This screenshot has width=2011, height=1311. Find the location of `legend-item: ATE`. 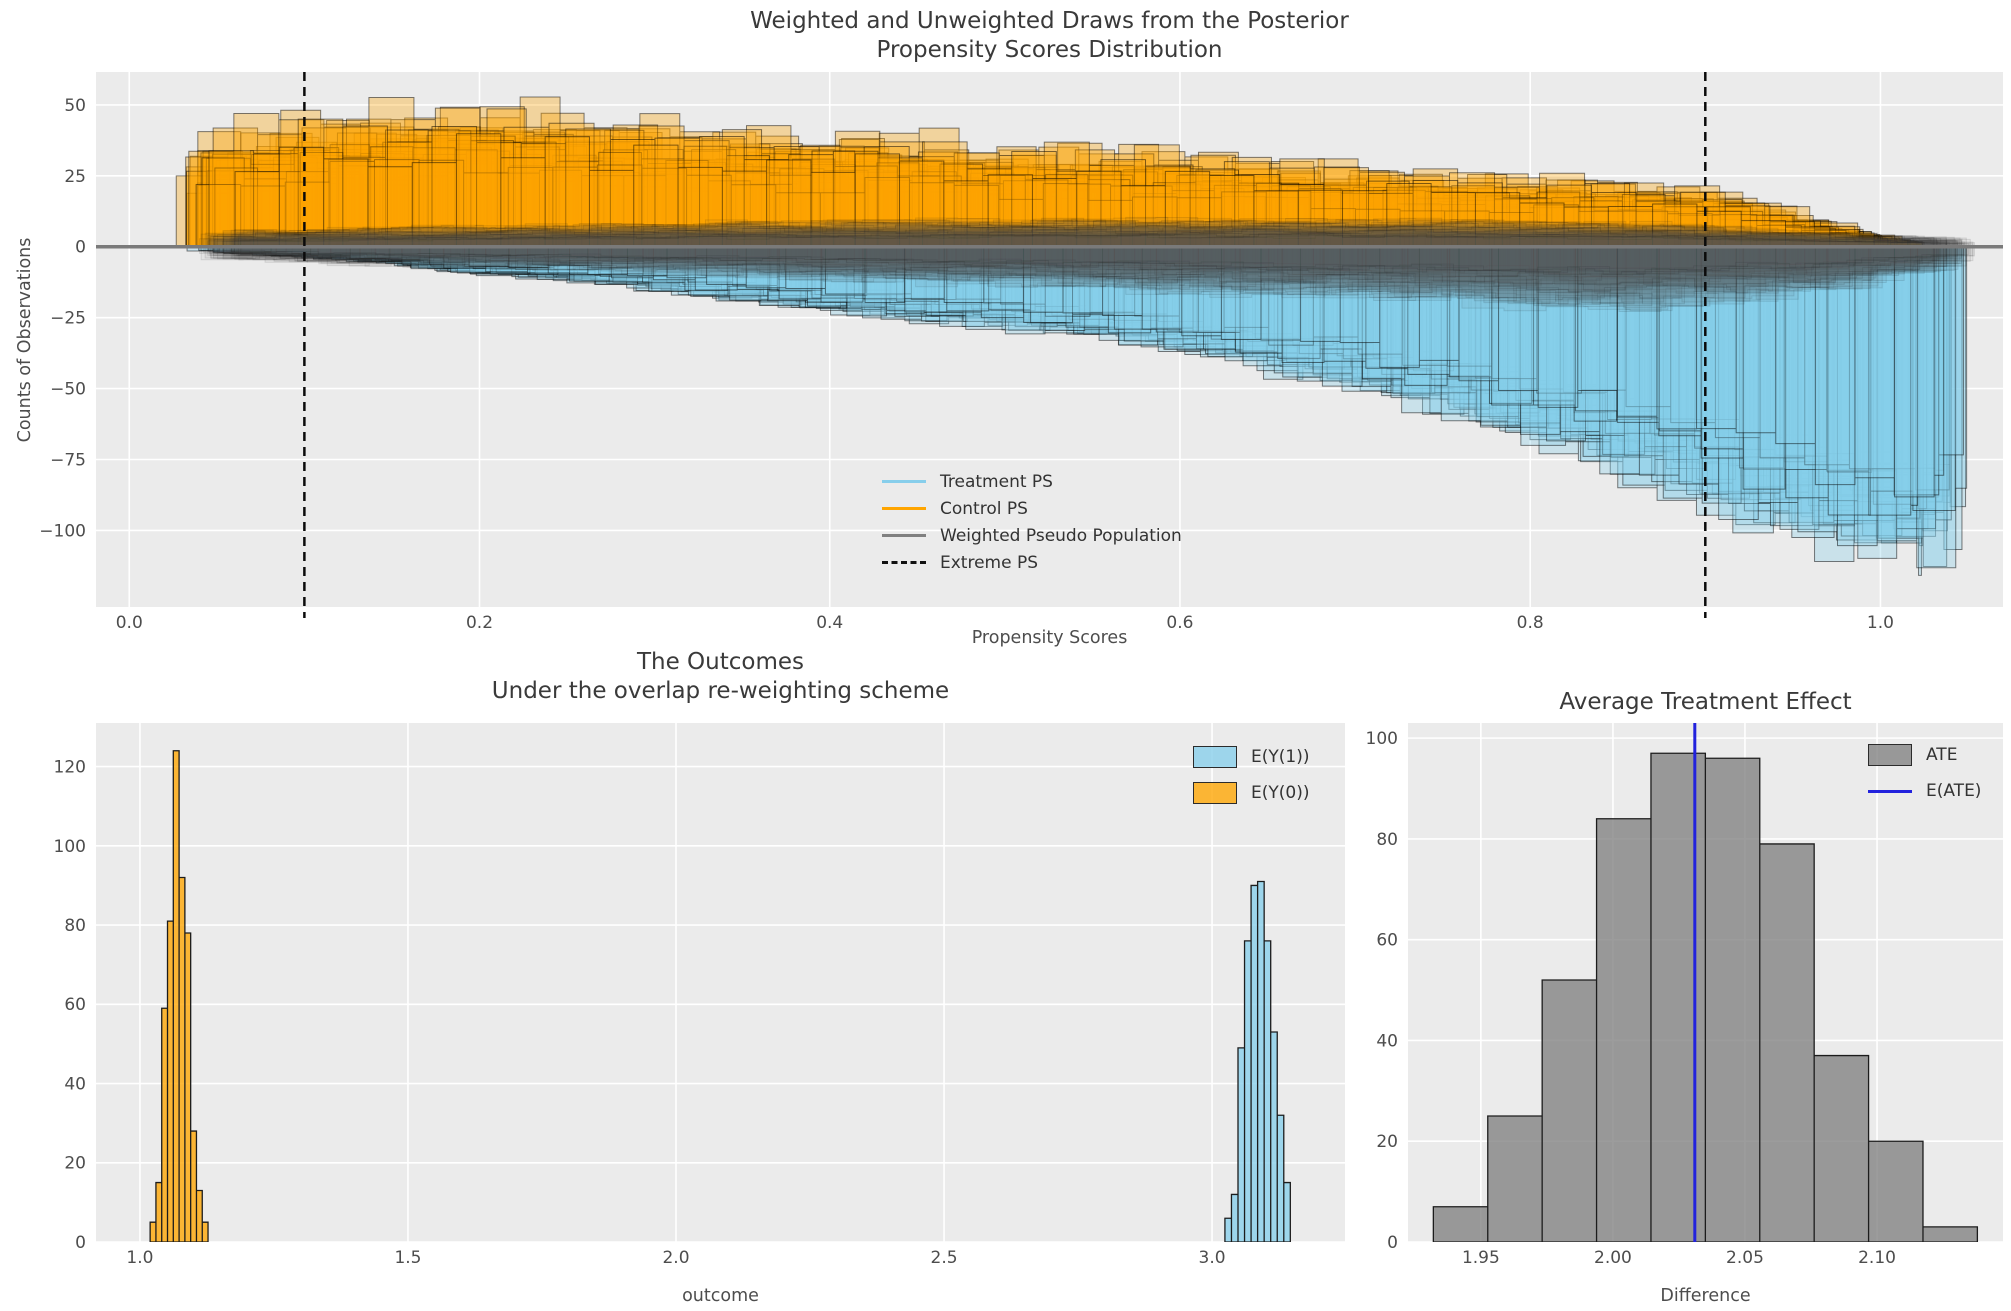

legend-item: ATE is located at coordinates (1924, 755).